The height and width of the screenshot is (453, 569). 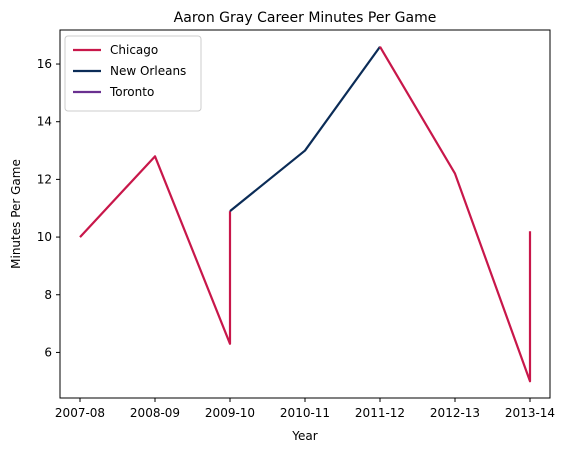 I want to click on y-axis-label: Minutes Per Game, so click(x=16, y=214).